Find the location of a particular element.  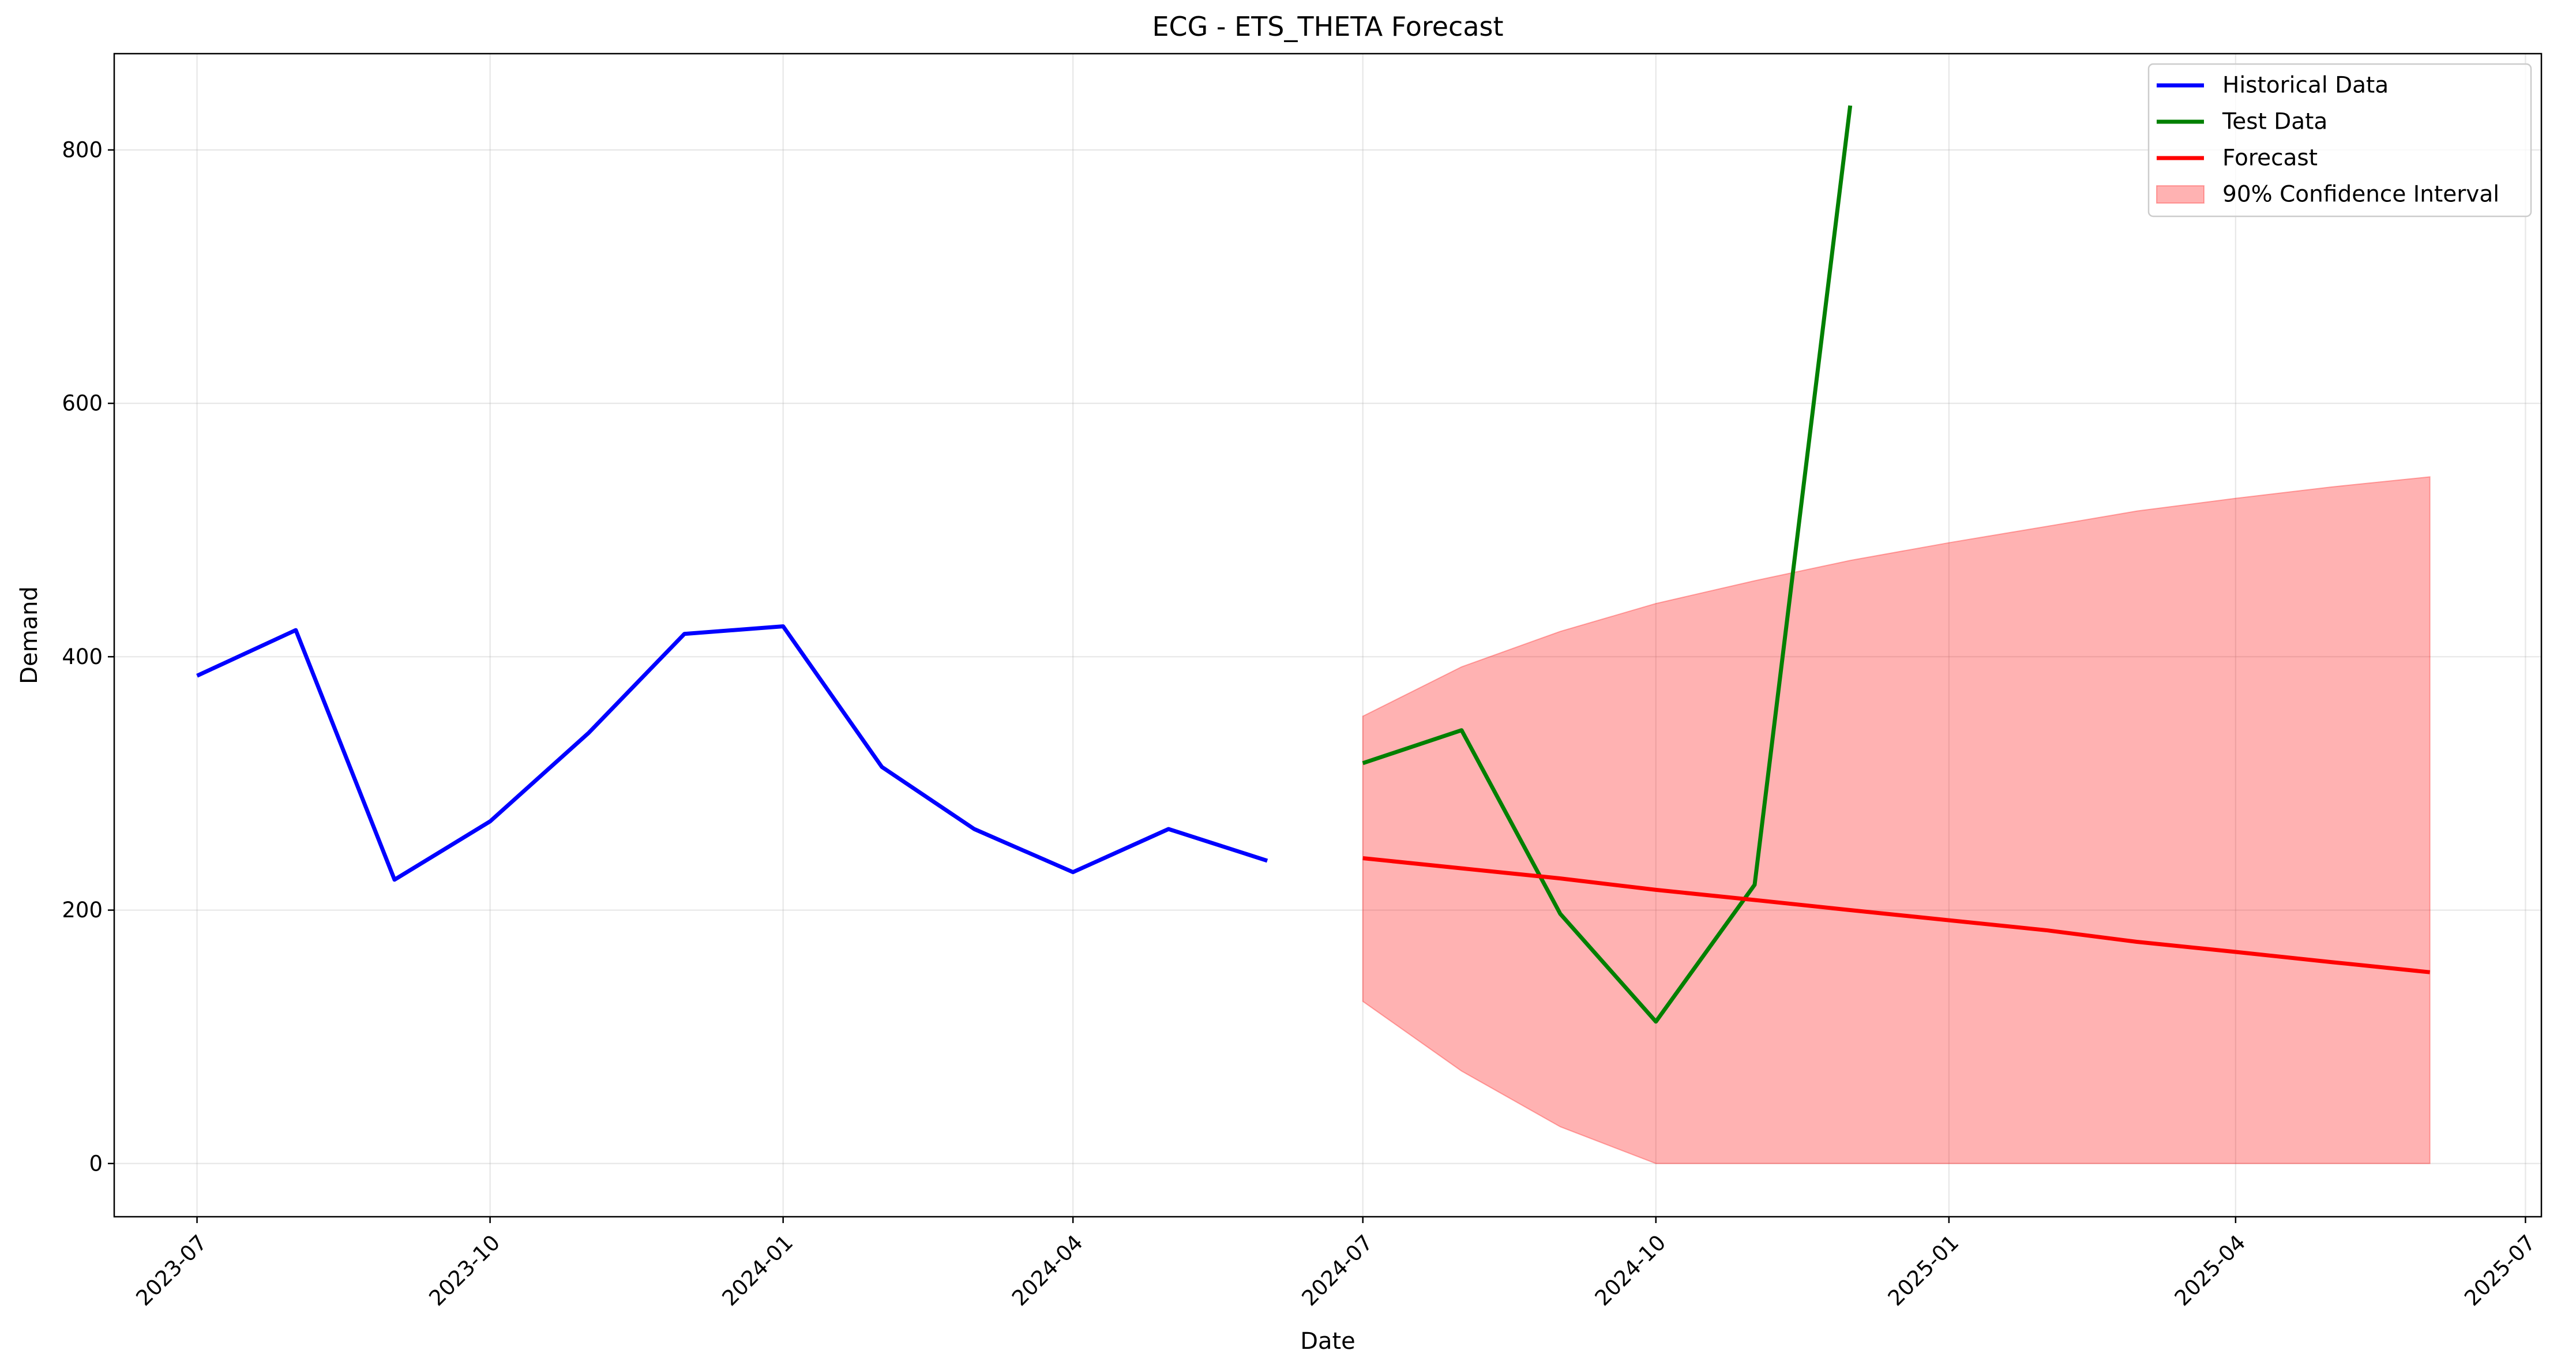

y-tick-label: 0 is located at coordinates (96, 1163).